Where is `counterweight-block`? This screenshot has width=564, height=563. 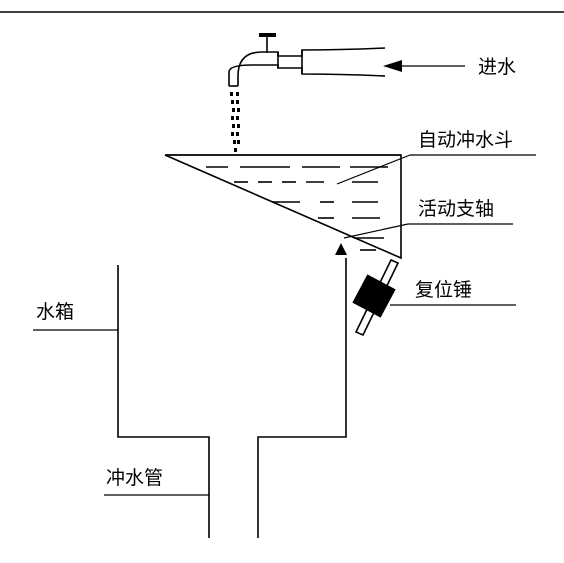 counterweight-block is located at coordinates (374, 296).